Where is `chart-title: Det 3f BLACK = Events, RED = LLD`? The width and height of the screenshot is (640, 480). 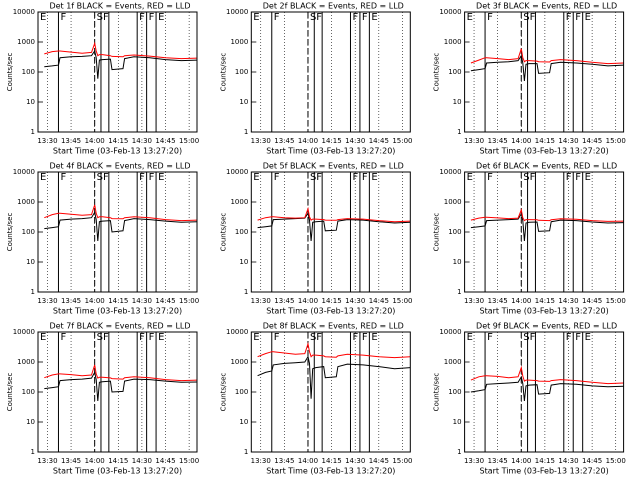 chart-title: Det 3f BLACK = Events, RED = LLD is located at coordinates (546, 6).